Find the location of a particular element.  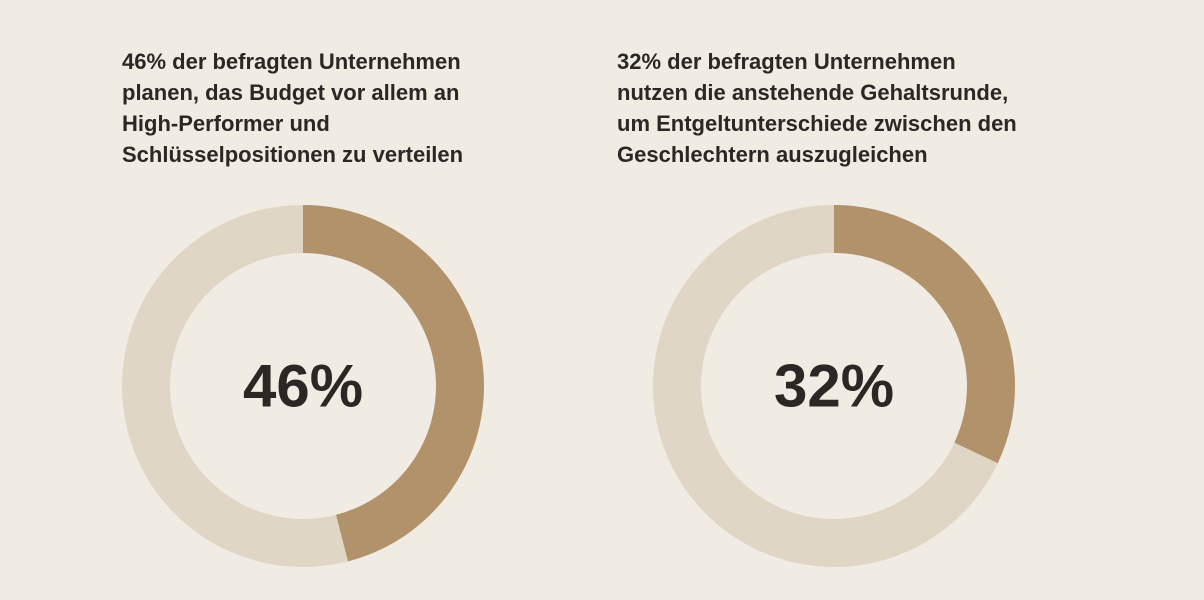

donut-center-value: 32% is located at coordinates (834, 386).